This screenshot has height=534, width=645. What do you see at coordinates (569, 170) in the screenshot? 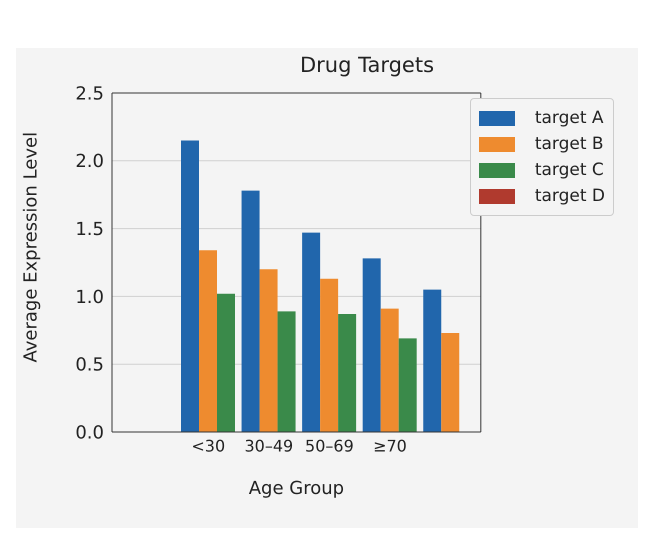
I see `legend-label: target C` at bounding box center [569, 170].